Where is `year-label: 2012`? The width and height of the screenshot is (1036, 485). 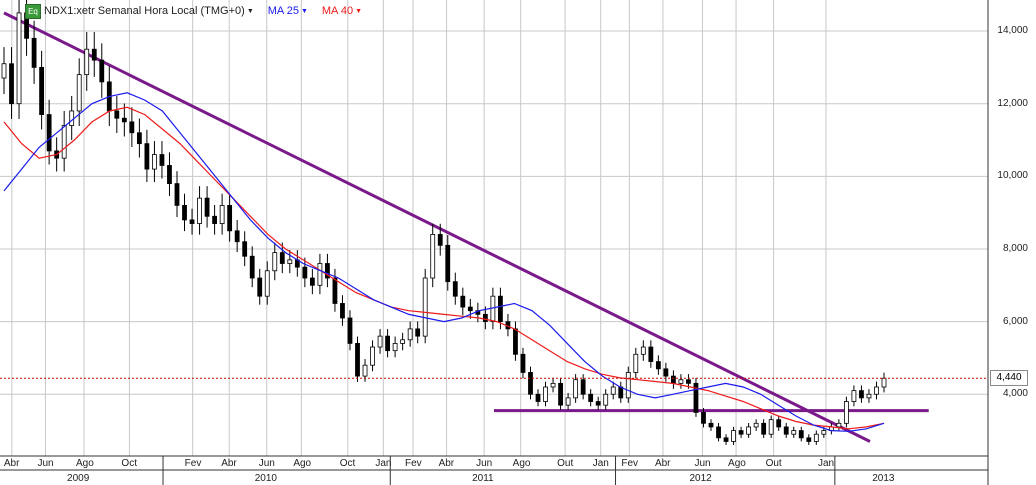
year-label: 2012 is located at coordinates (700, 478).